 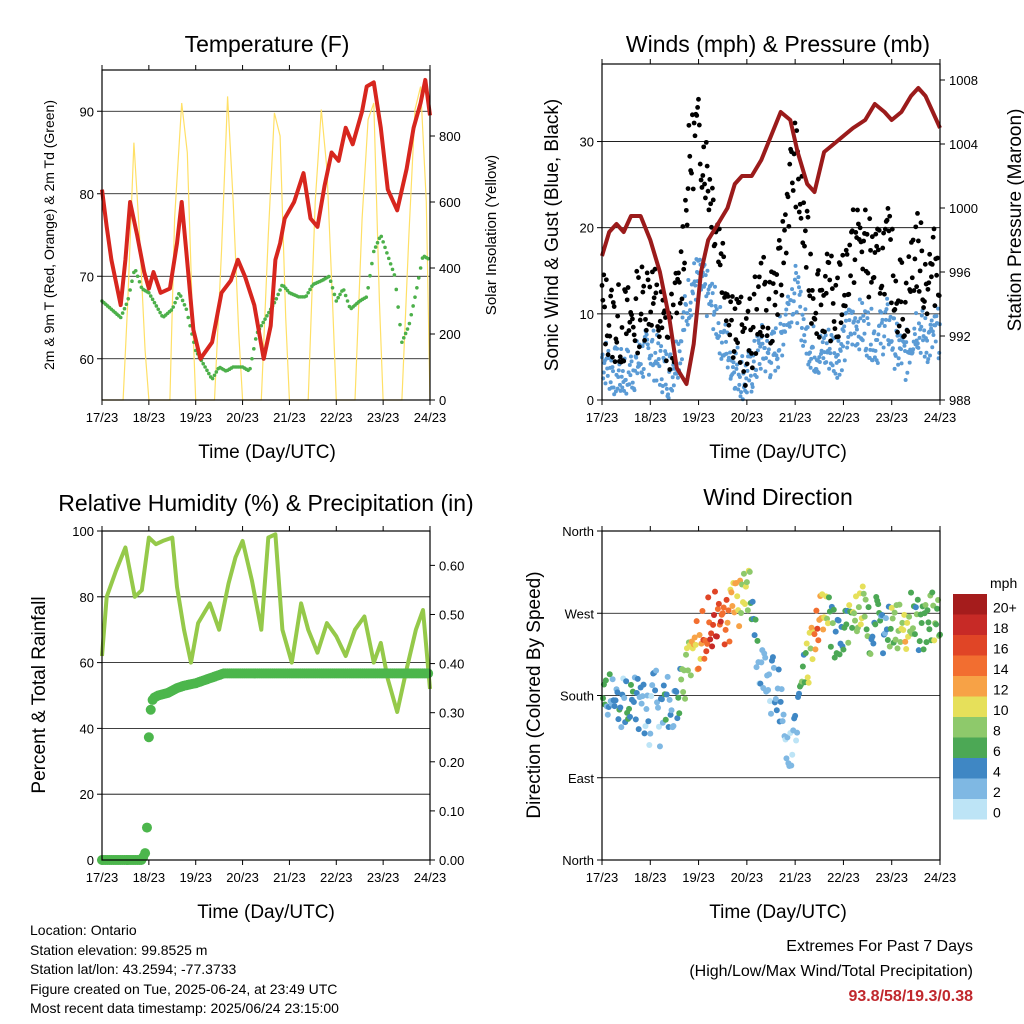 I want to click on precipitation-point, so click(x=428, y=673).